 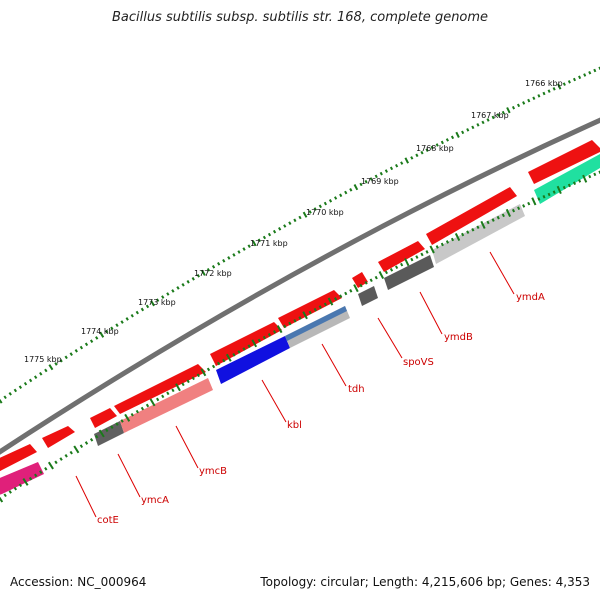 What do you see at coordinates (155, 500) in the screenshot?
I see `gene-label-ymcA: ymcA` at bounding box center [155, 500].